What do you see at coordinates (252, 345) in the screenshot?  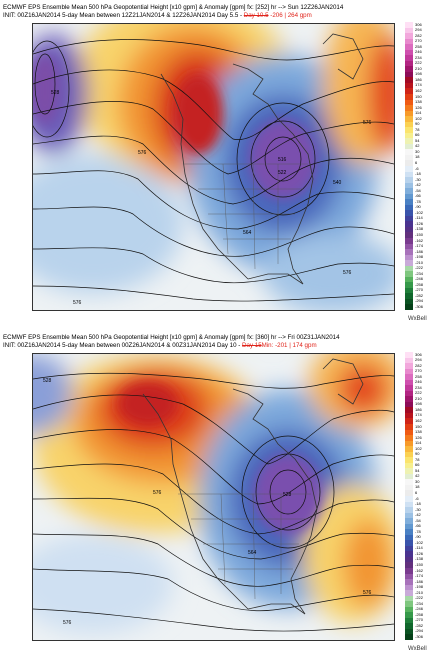 I see `panel-2-struck-day: Day 15` at bounding box center [252, 345].